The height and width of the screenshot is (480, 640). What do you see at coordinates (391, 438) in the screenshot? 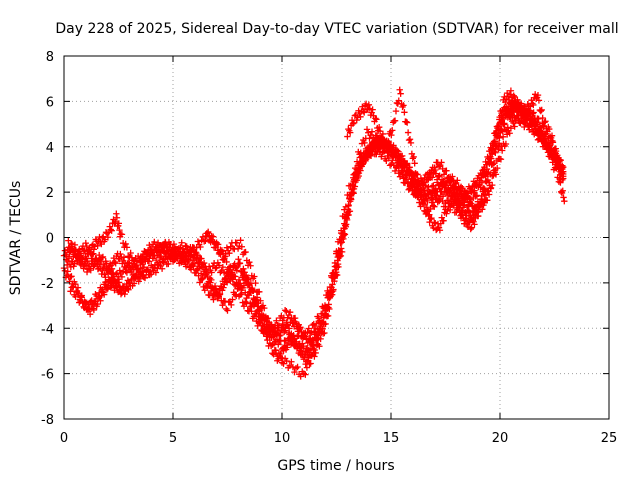
I see `x-tick-label: 15` at bounding box center [391, 438].